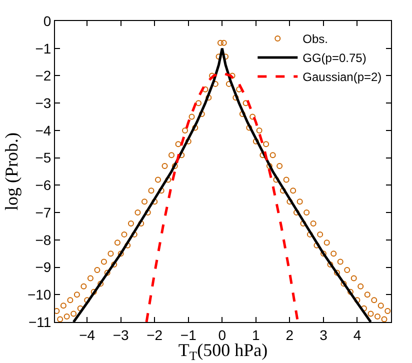 This screenshot has width=412, height=363. I want to click on x-tick-label: 3, so click(324, 334).